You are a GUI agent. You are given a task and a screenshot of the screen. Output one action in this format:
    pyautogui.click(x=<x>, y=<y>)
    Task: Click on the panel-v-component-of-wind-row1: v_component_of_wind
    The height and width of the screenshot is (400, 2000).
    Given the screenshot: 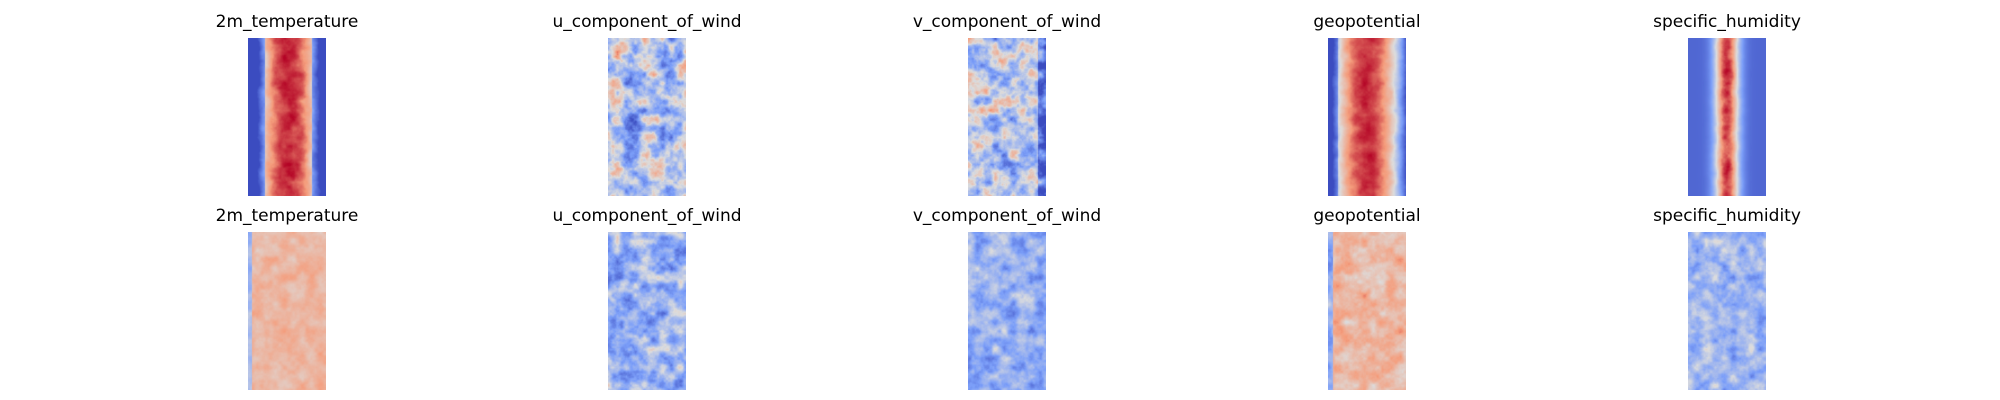 What is the action you would take?
    pyautogui.click(x=1007, y=104)
    